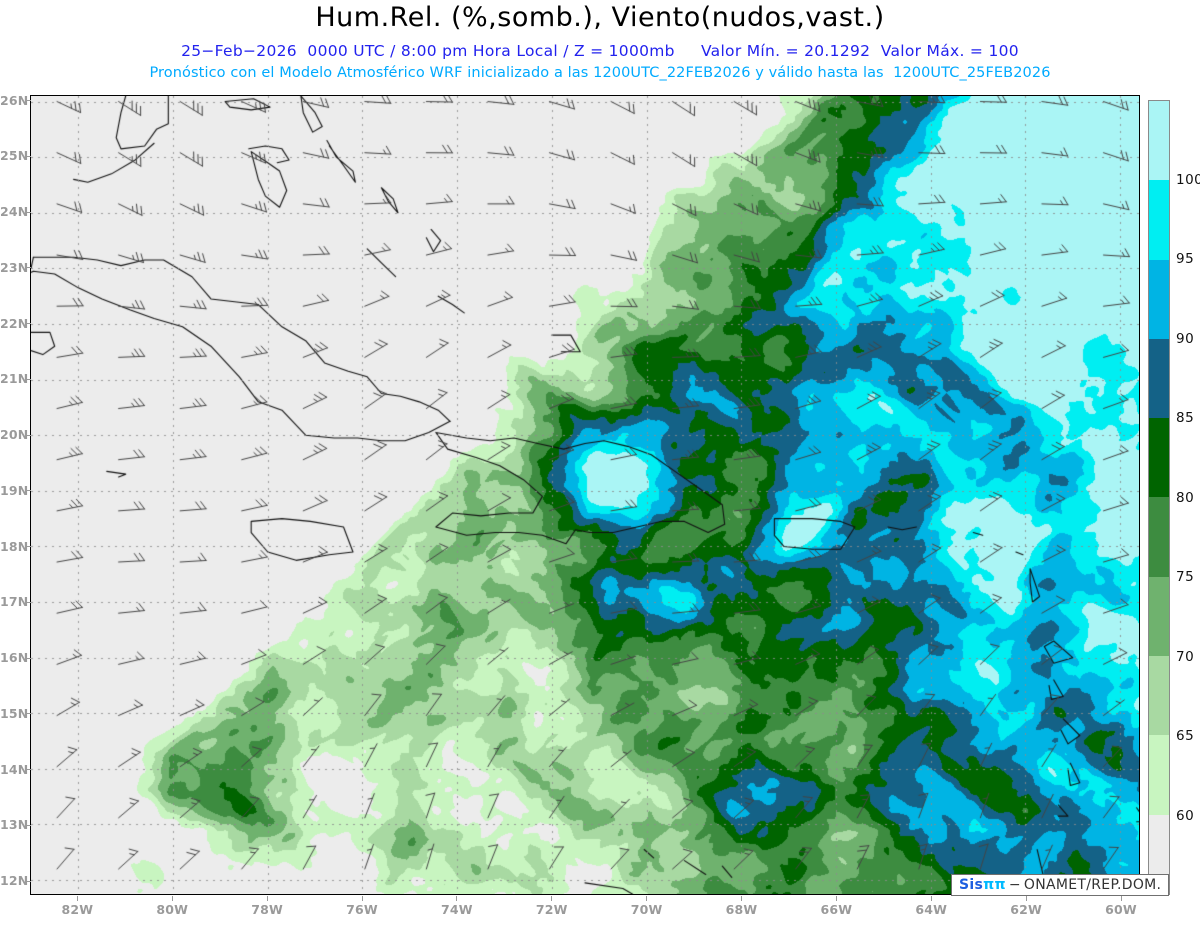 This screenshot has width=1200, height=927. Describe the element at coordinates (1185, 656) in the screenshot. I see `colorbar-tick-70: 70` at that location.